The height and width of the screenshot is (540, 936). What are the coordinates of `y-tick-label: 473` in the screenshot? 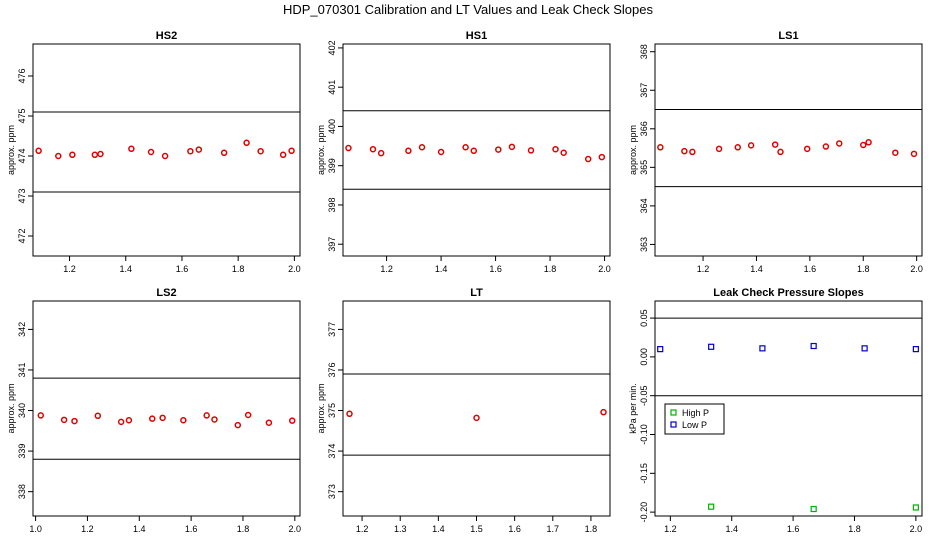 It's located at (22, 195).